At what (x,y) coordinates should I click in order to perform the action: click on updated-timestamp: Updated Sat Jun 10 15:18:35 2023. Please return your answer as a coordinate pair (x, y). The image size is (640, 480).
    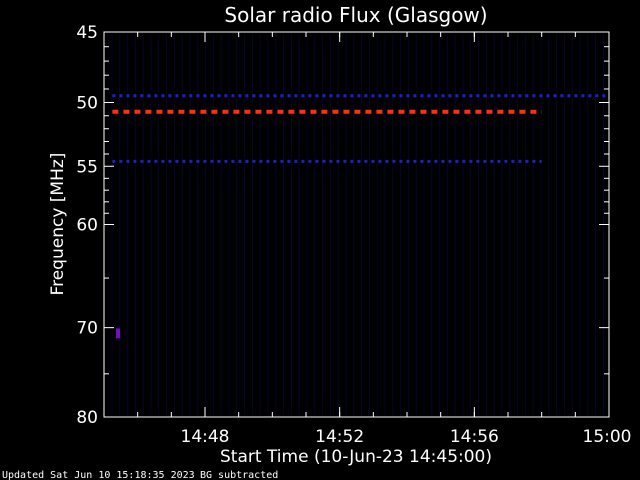
    Looking at the image, I should click on (98, 475).